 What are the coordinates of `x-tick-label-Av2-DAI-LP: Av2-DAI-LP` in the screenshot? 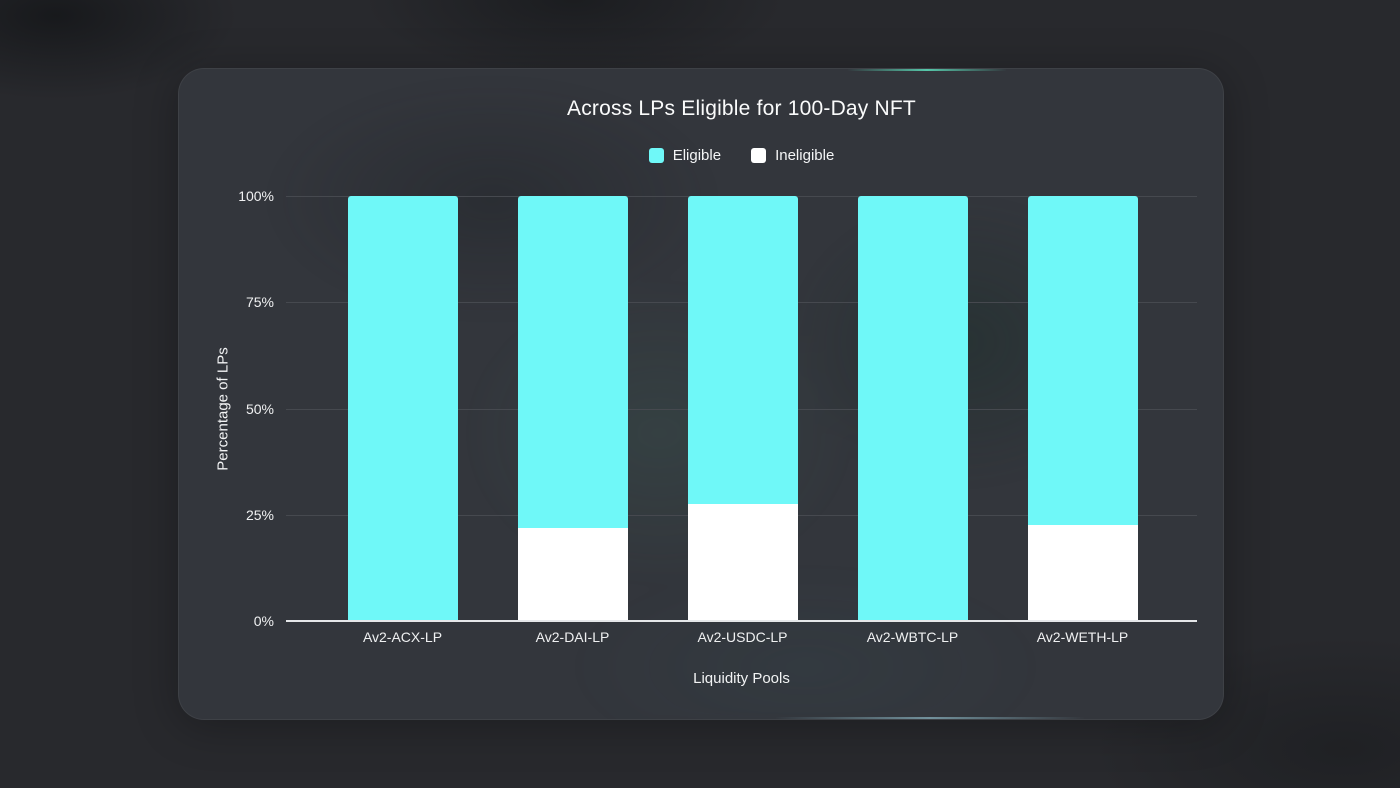 It's located at (572, 637).